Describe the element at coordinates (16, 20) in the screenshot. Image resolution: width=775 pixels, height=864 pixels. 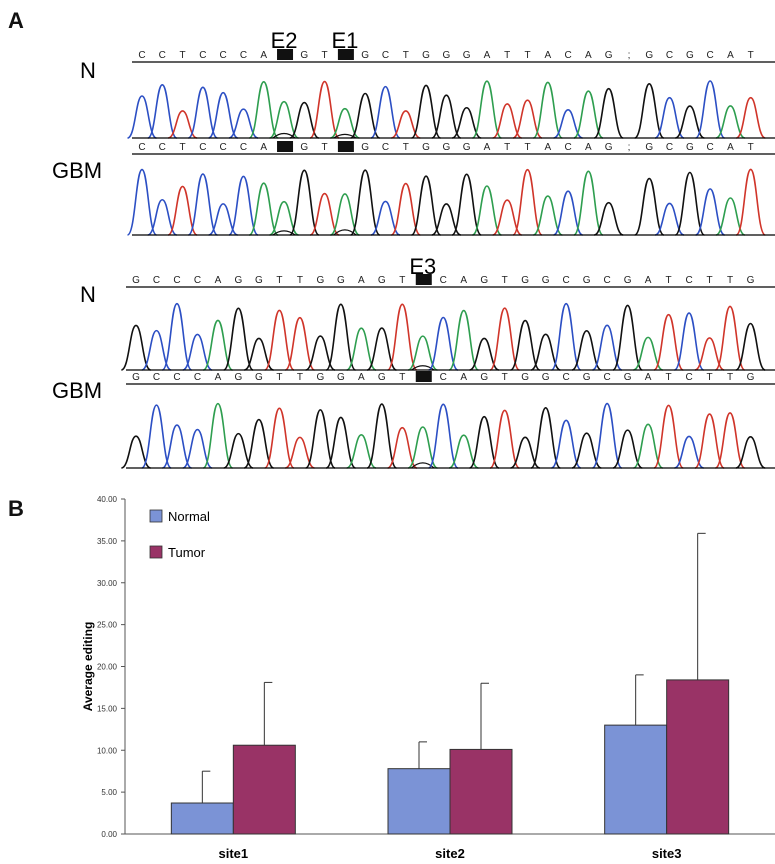
I see `panel-a-letter: A` at that location.